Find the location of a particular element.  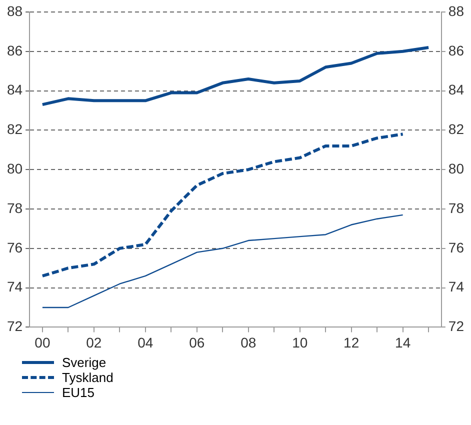

y2-tick-label: 74 is located at coordinates (456, 286).